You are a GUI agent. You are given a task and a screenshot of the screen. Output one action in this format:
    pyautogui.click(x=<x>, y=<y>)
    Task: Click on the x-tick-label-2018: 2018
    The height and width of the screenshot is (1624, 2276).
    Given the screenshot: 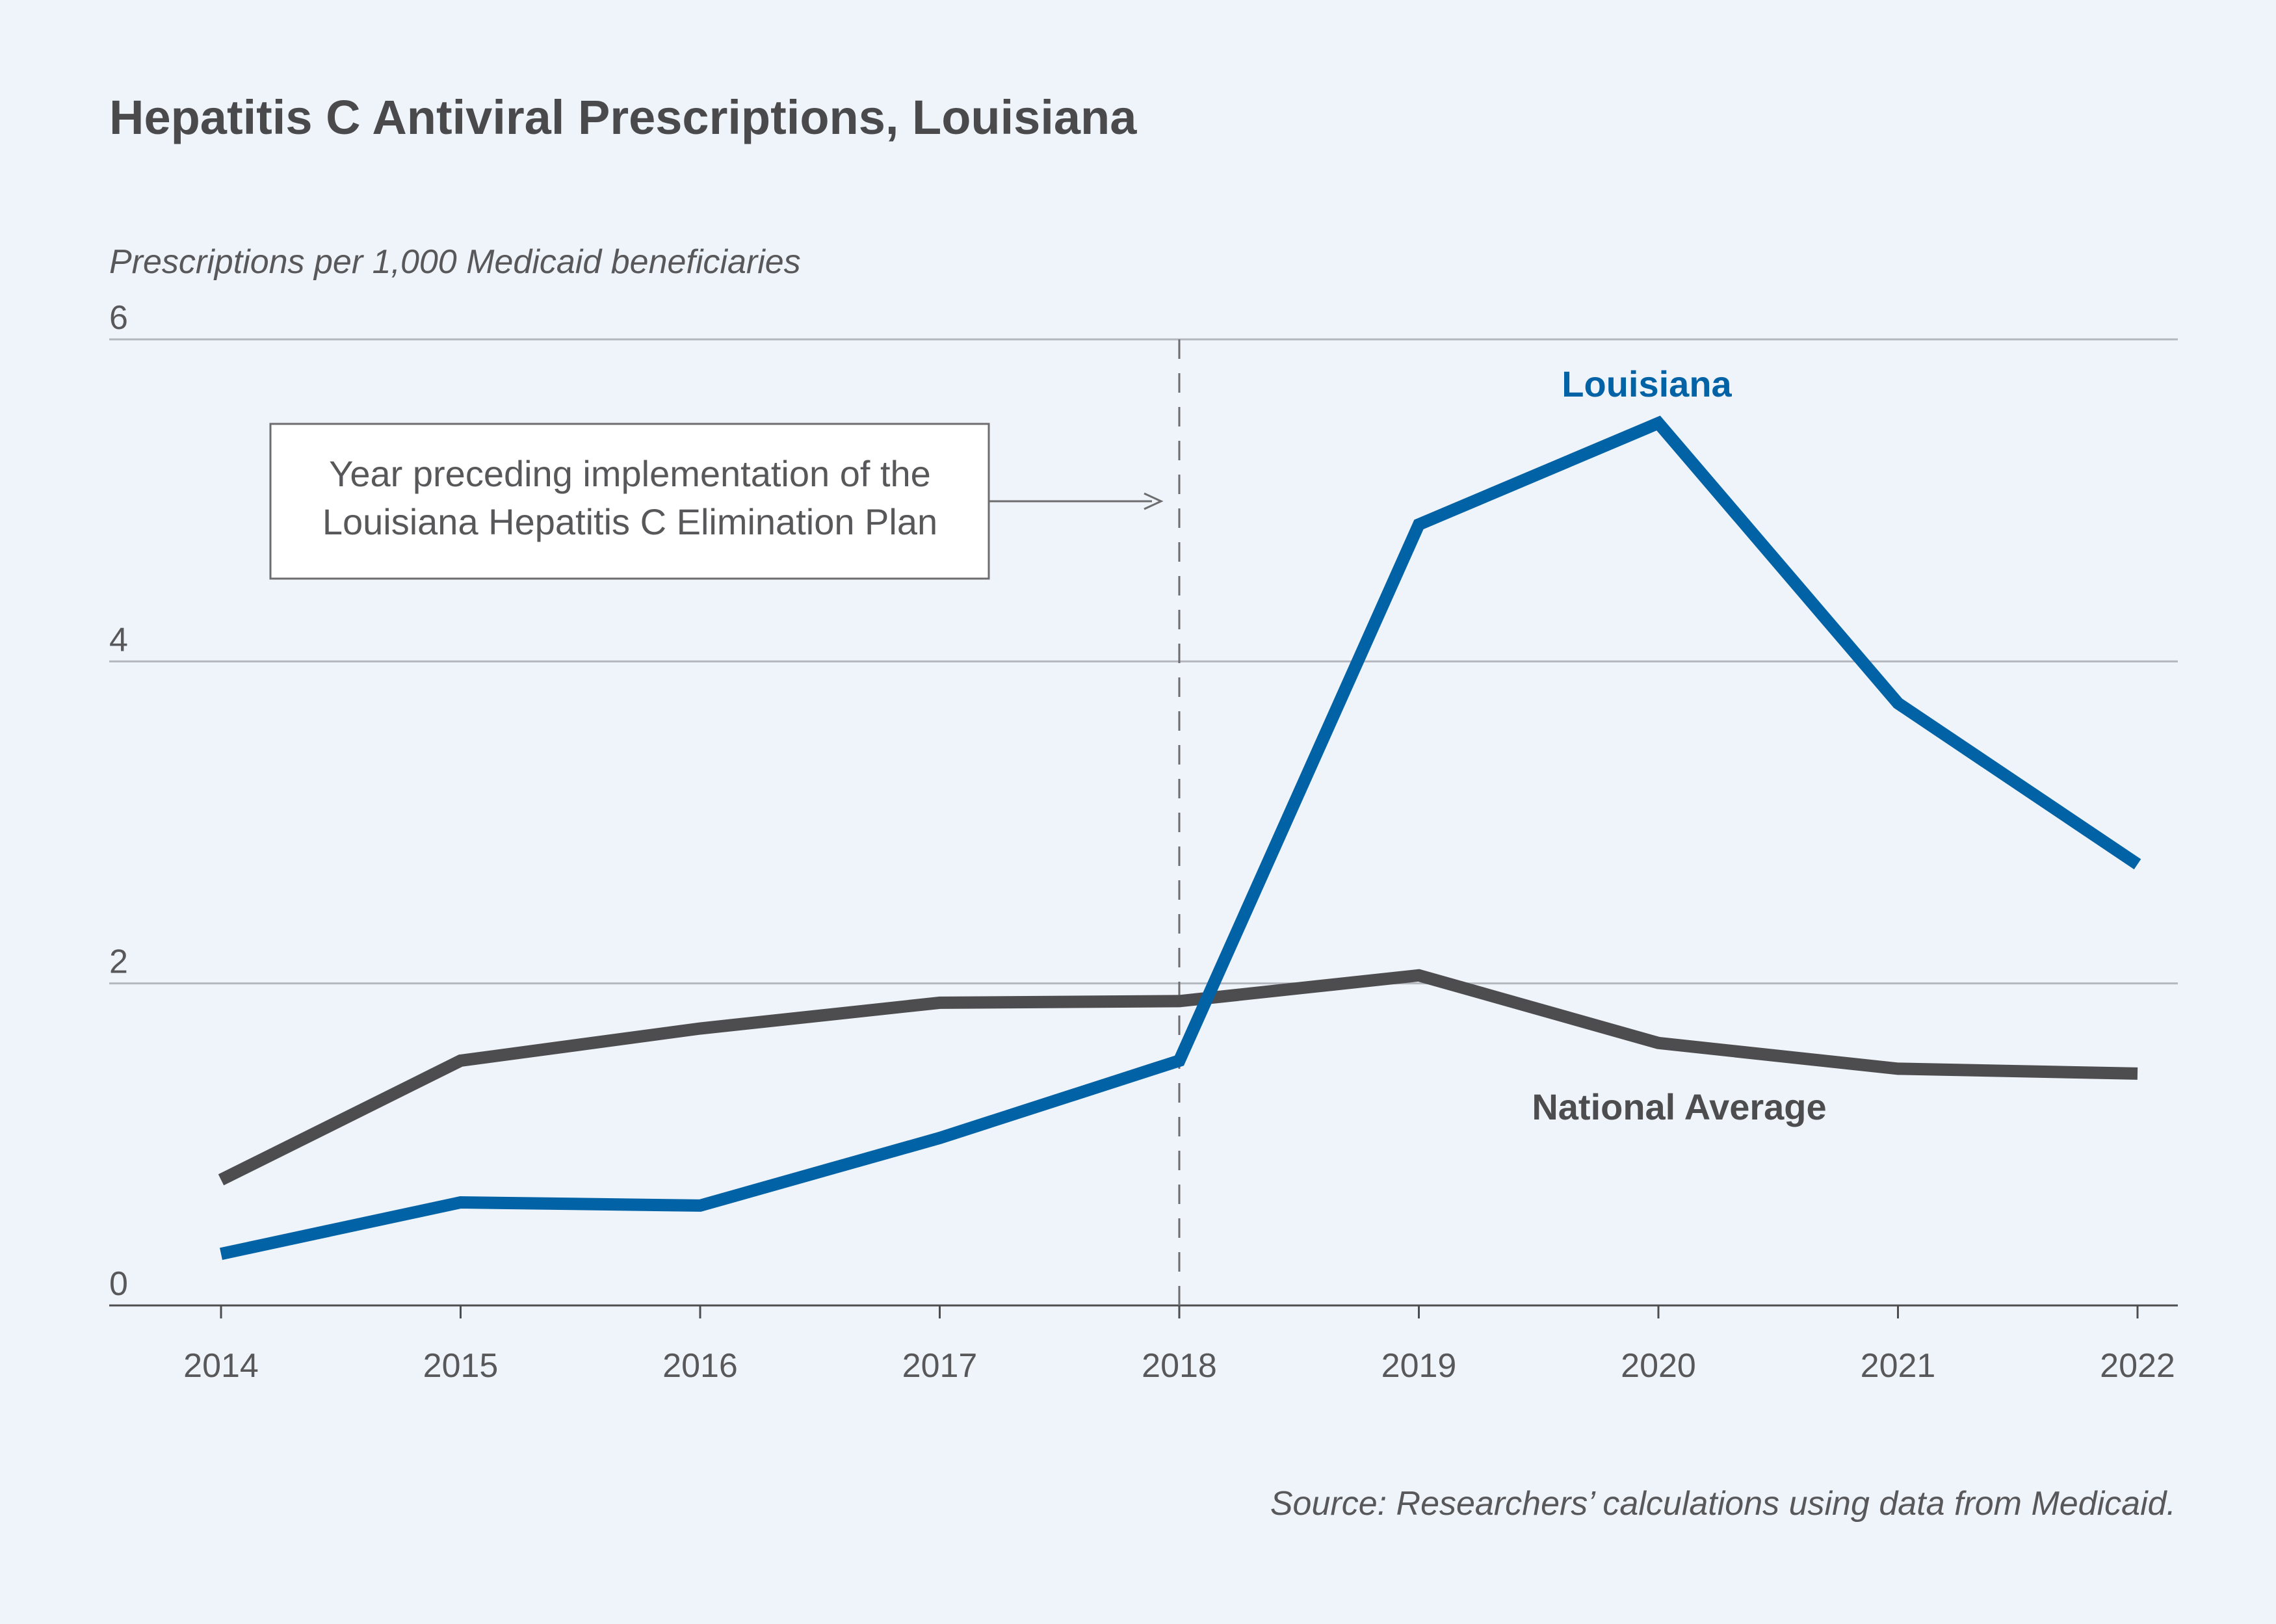 What is the action you would take?
    pyautogui.click(x=1179, y=1366)
    